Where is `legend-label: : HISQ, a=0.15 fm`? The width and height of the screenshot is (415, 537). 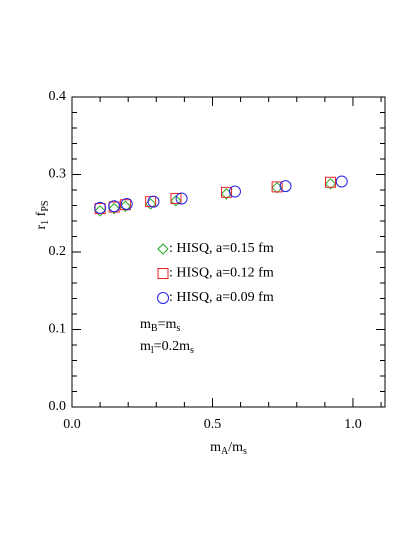 legend-label: : HISQ, a=0.15 fm is located at coordinates (221, 248).